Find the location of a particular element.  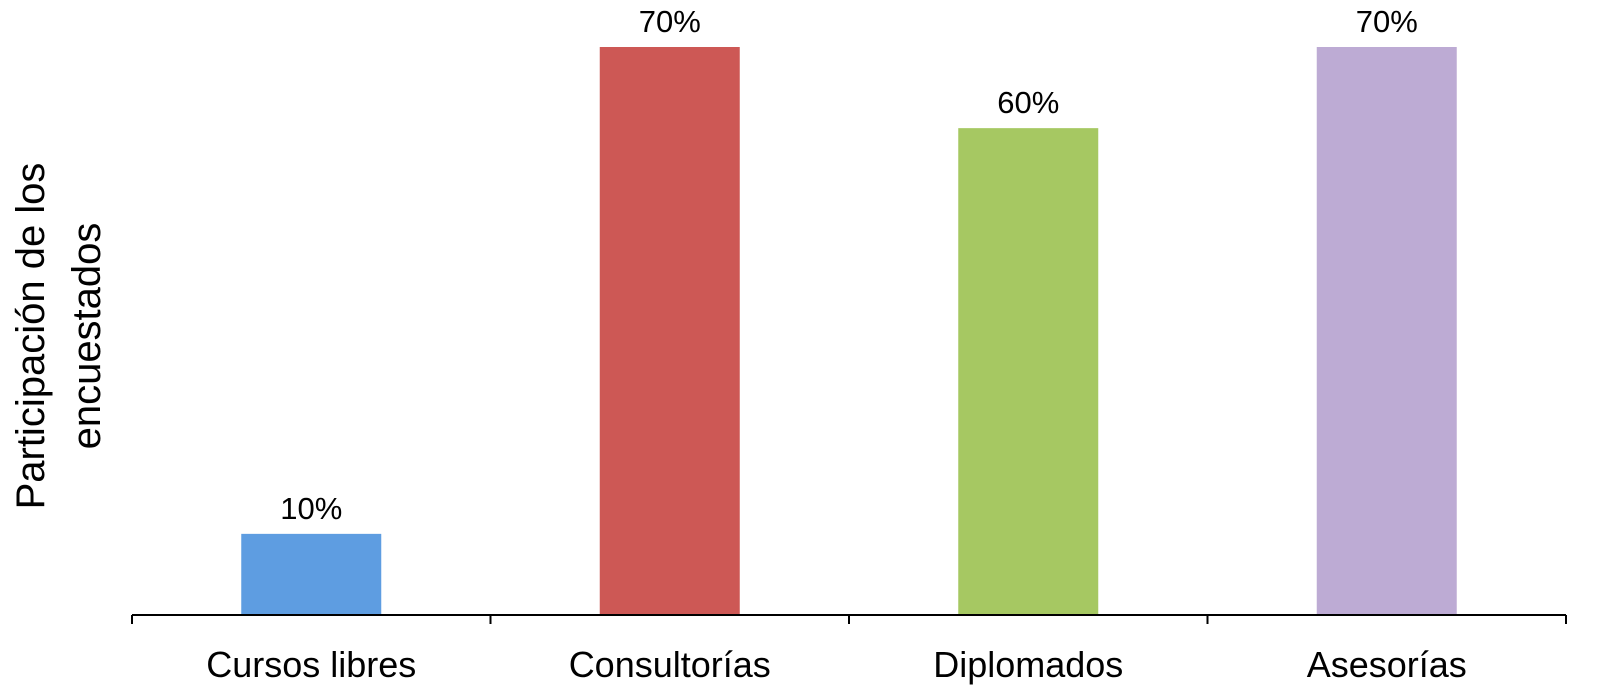

data-label: 60% is located at coordinates (1028, 102).